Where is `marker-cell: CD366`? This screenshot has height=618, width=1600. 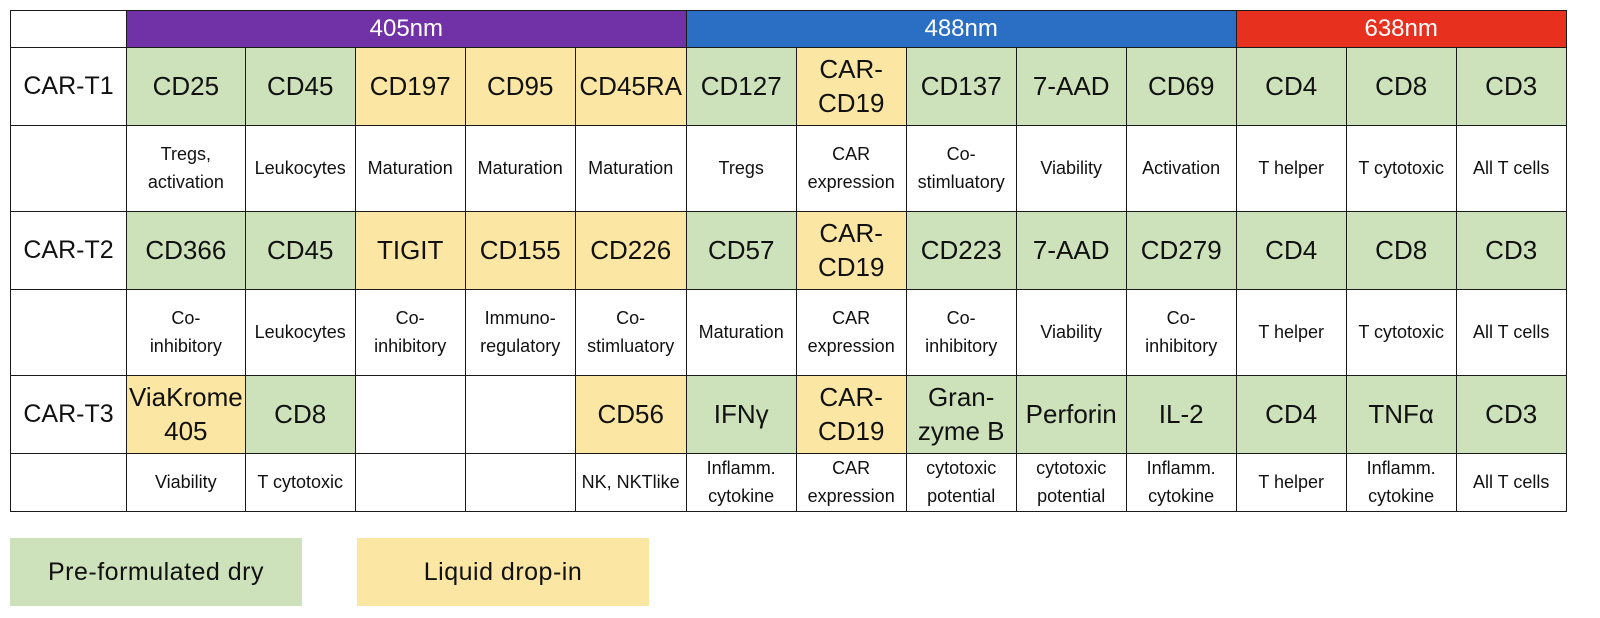 marker-cell: CD366 is located at coordinates (186, 250).